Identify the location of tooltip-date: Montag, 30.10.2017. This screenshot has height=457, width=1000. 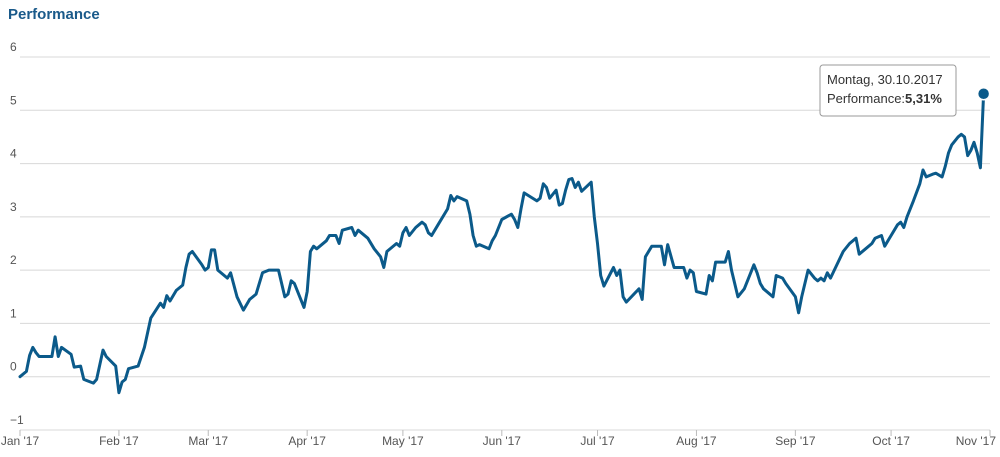
(885, 79).